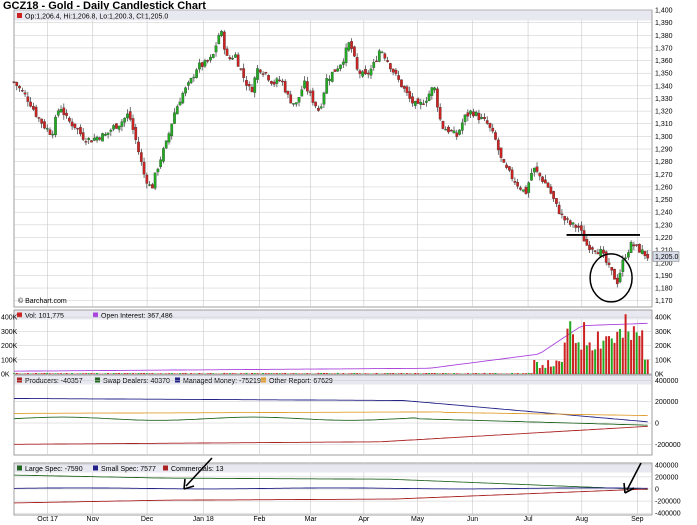  Describe the element at coordinates (664, 150) in the screenshot. I see `price-y-tick-label: 1,290` at that location.